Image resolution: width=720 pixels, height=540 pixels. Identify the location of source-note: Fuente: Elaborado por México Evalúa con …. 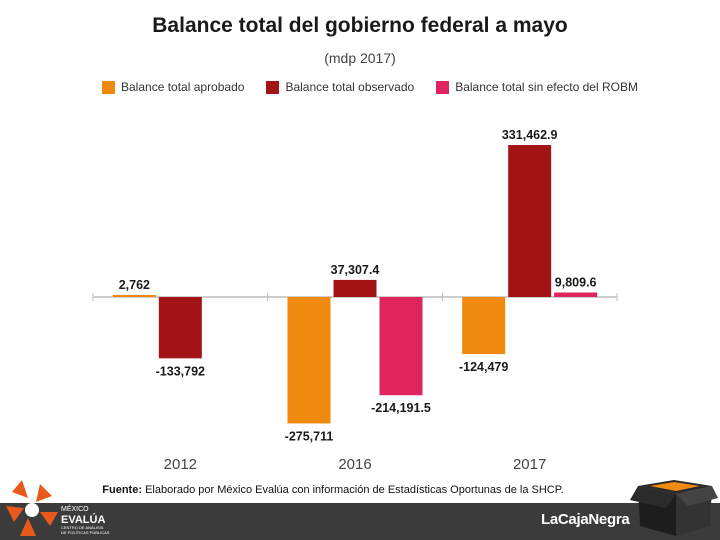
(333, 490).